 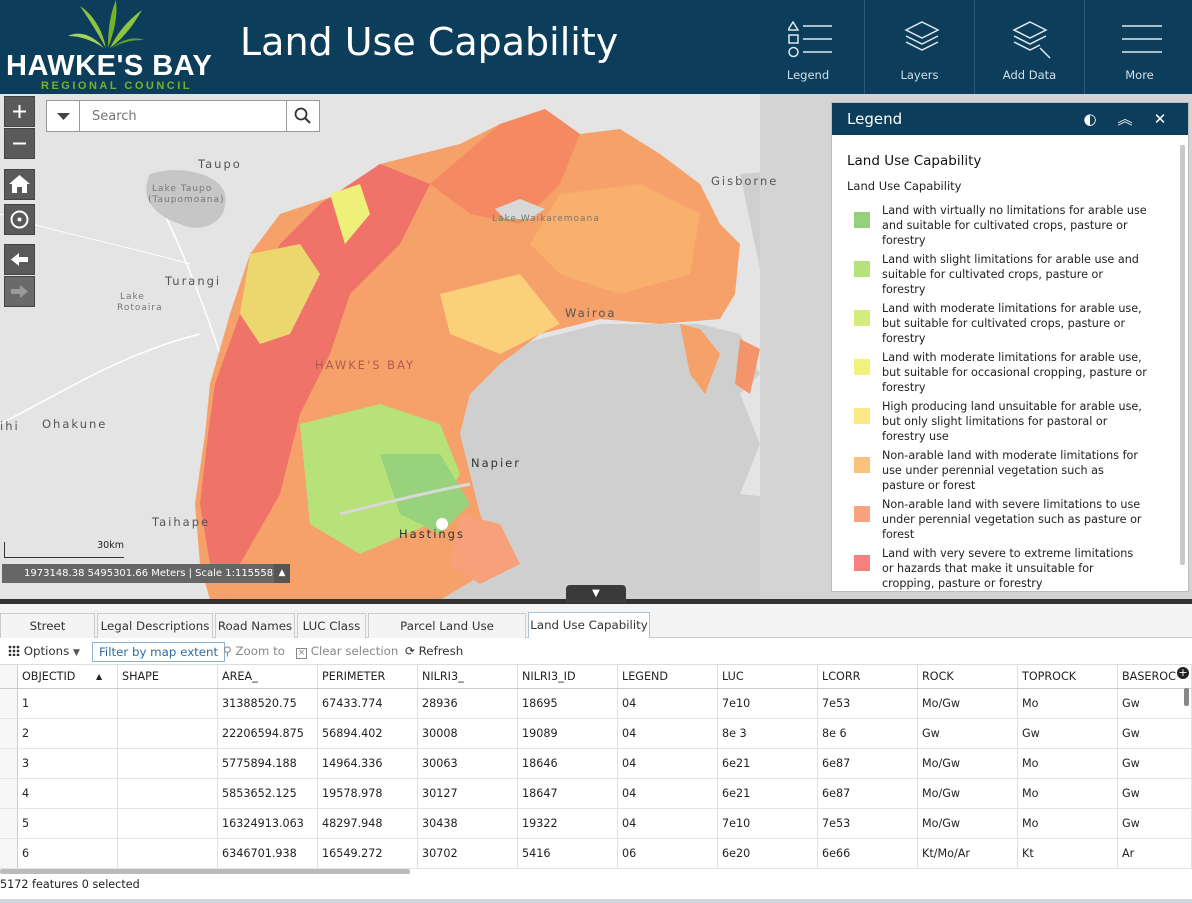 What do you see at coordinates (1138, 47) in the screenshot?
I see `more-button: More` at bounding box center [1138, 47].